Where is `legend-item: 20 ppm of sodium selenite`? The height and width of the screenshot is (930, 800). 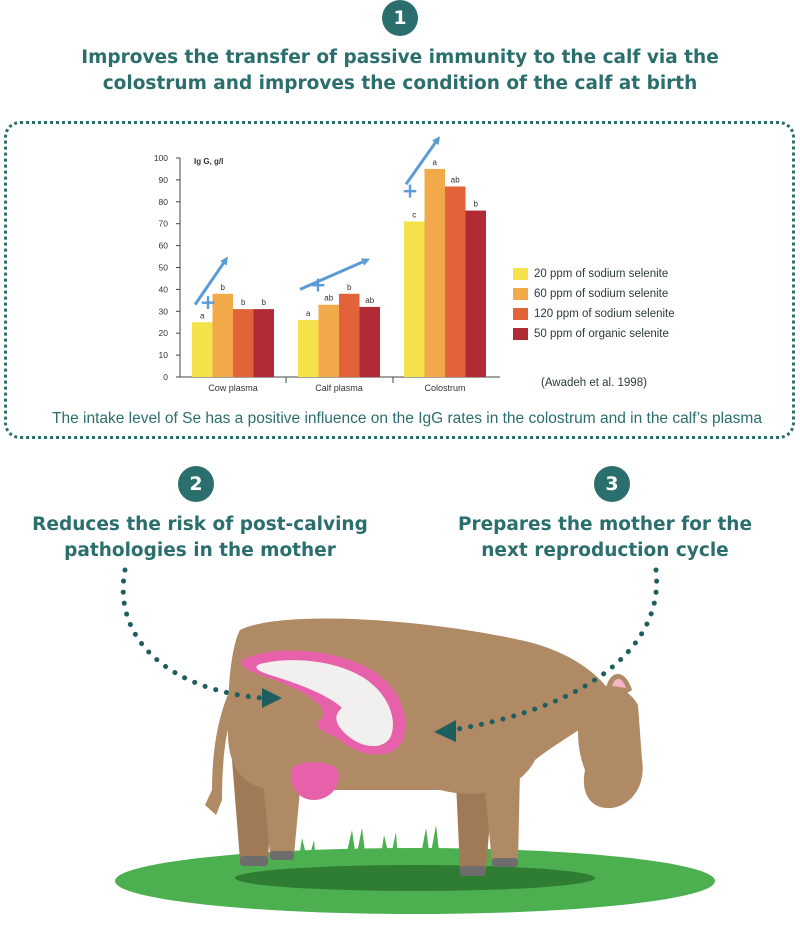
legend-item: 20 ppm of sodium selenite is located at coordinates (594, 274).